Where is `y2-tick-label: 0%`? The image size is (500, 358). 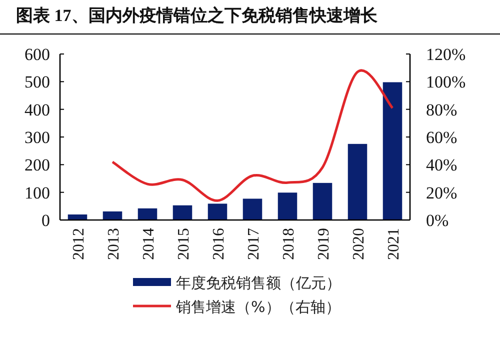
y2-tick-label: 0% is located at coordinates (437, 220).